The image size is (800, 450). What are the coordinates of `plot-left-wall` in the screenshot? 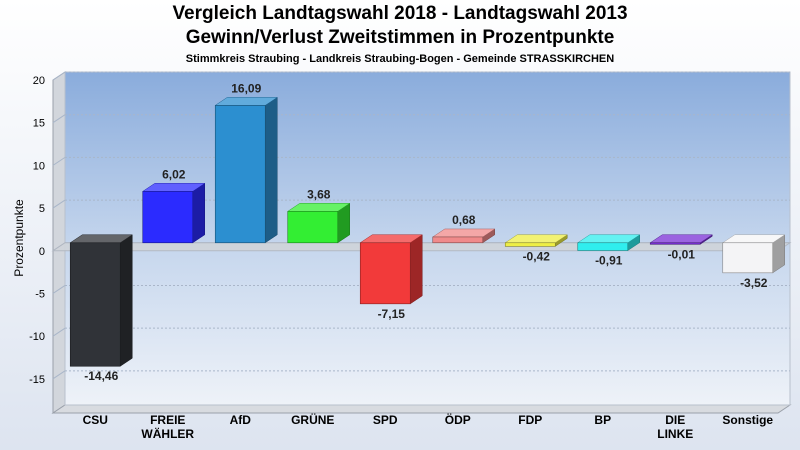 It's located at (59, 242).